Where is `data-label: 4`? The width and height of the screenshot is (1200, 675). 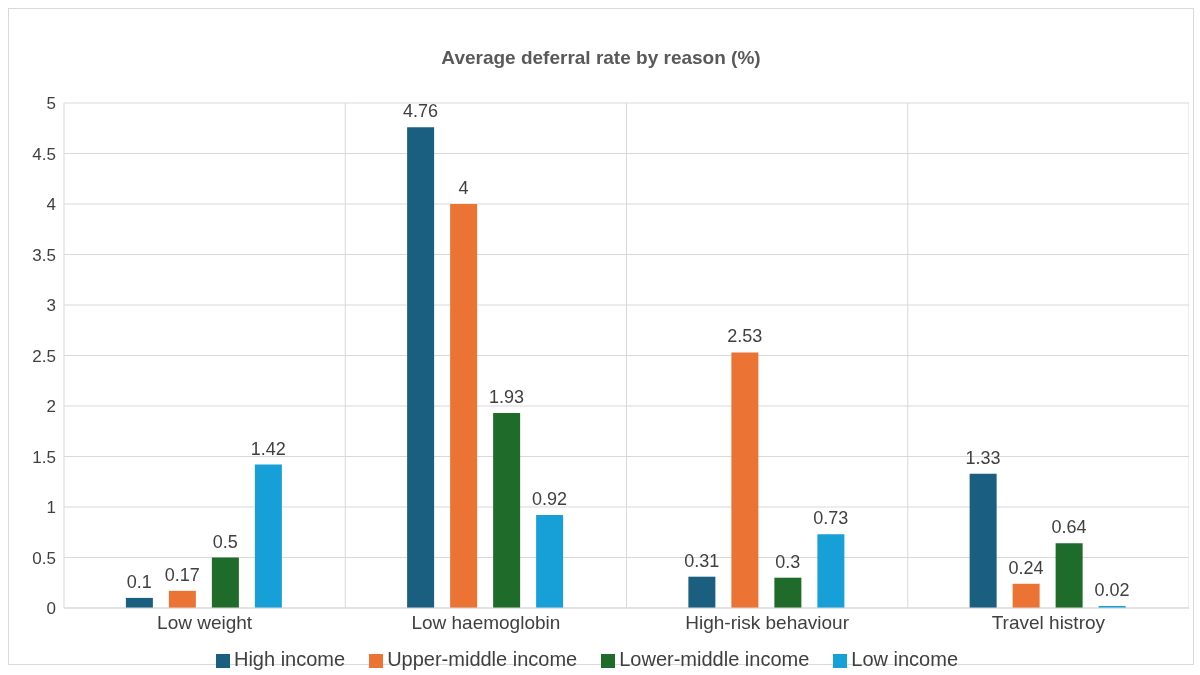 data-label: 4 is located at coordinates (463, 188).